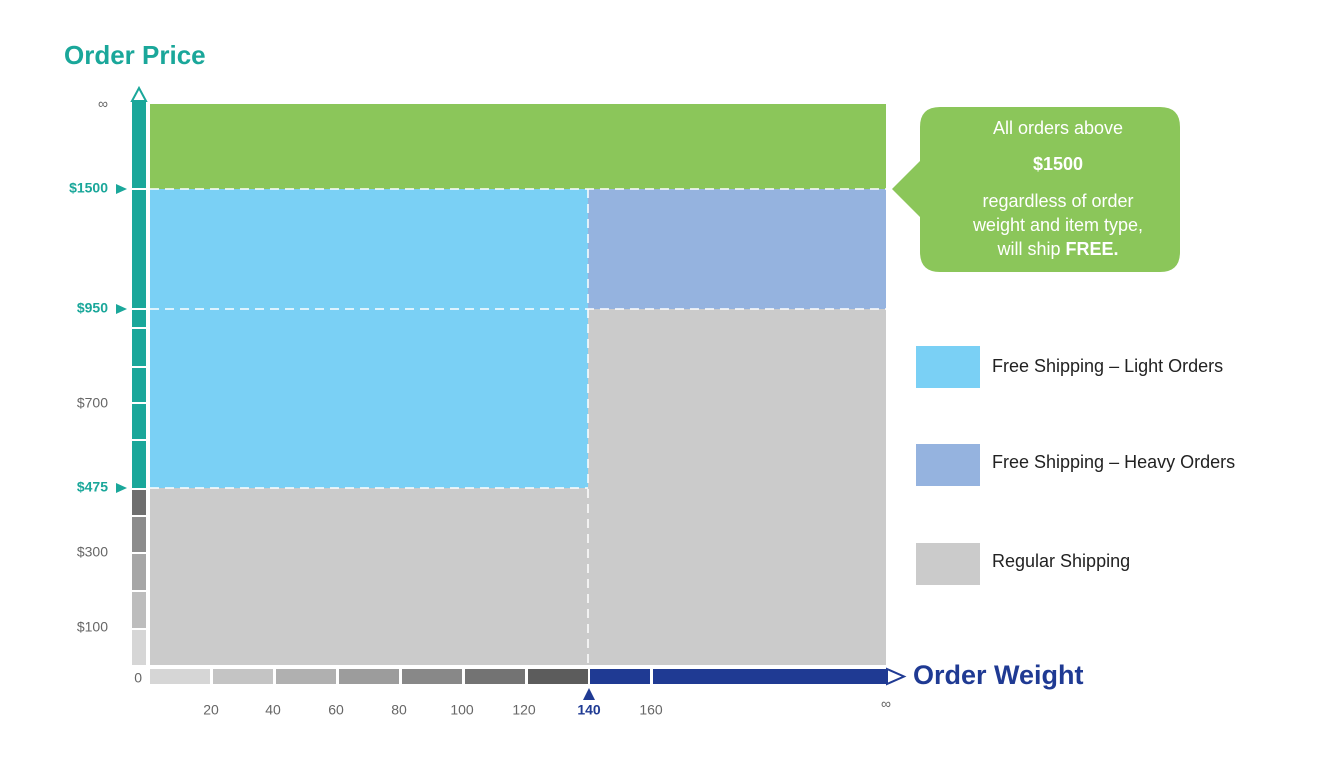 This screenshot has height=770, width=1320. Describe the element at coordinates (135, 55) in the screenshot. I see `y-axis-title: Order Price` at that location.